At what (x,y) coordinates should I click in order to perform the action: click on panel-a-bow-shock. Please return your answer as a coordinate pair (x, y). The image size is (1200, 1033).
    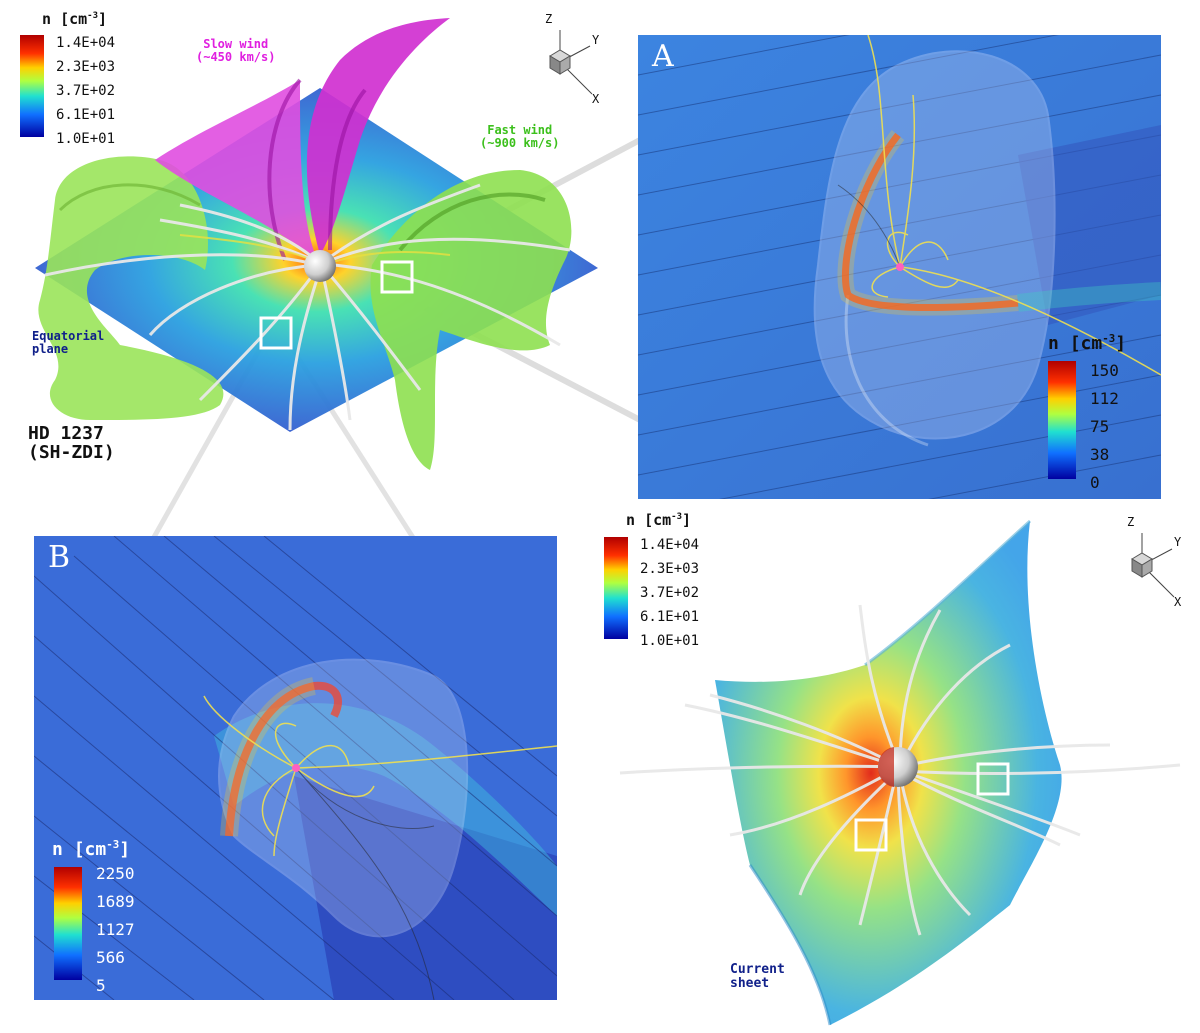
    Looking at the image, I should click on (930, 222).